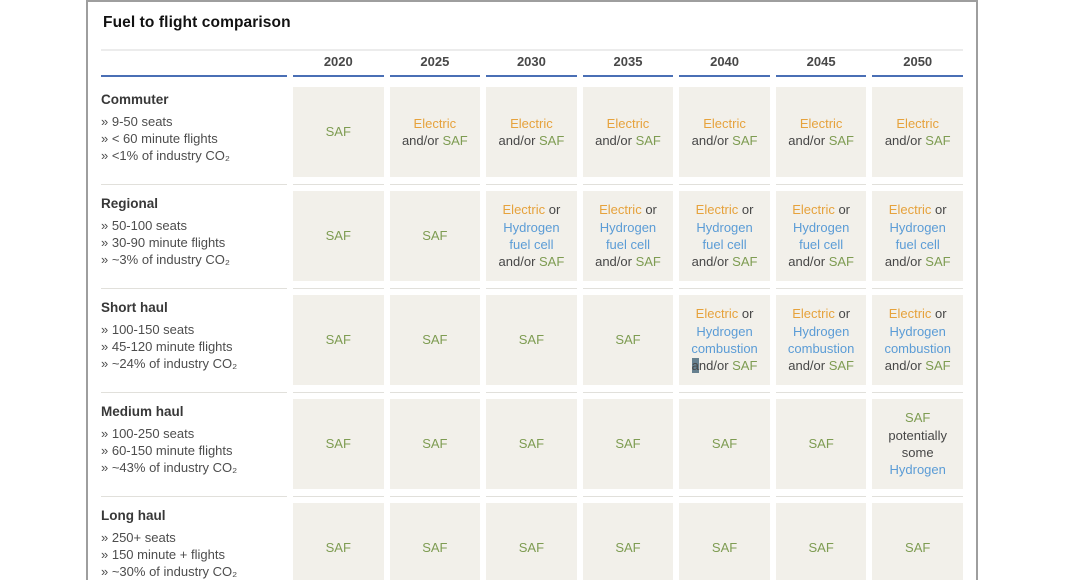 Image resolution: width=1068 pixels, height=580 pixels. I want to click on fuel-cell-regional-2020: SAF, so click(338, 236).